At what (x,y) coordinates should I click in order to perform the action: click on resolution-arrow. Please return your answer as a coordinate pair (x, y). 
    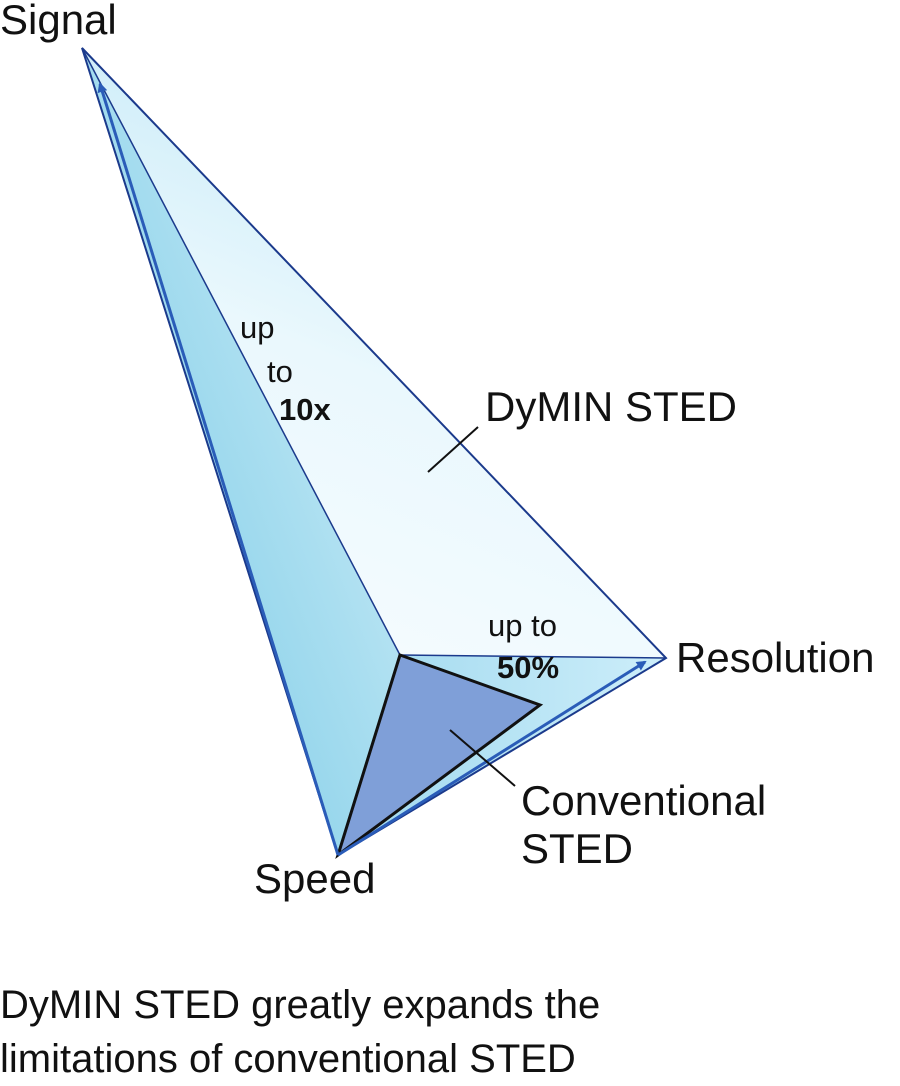
    Looking at the image, I should click on (492, 758).